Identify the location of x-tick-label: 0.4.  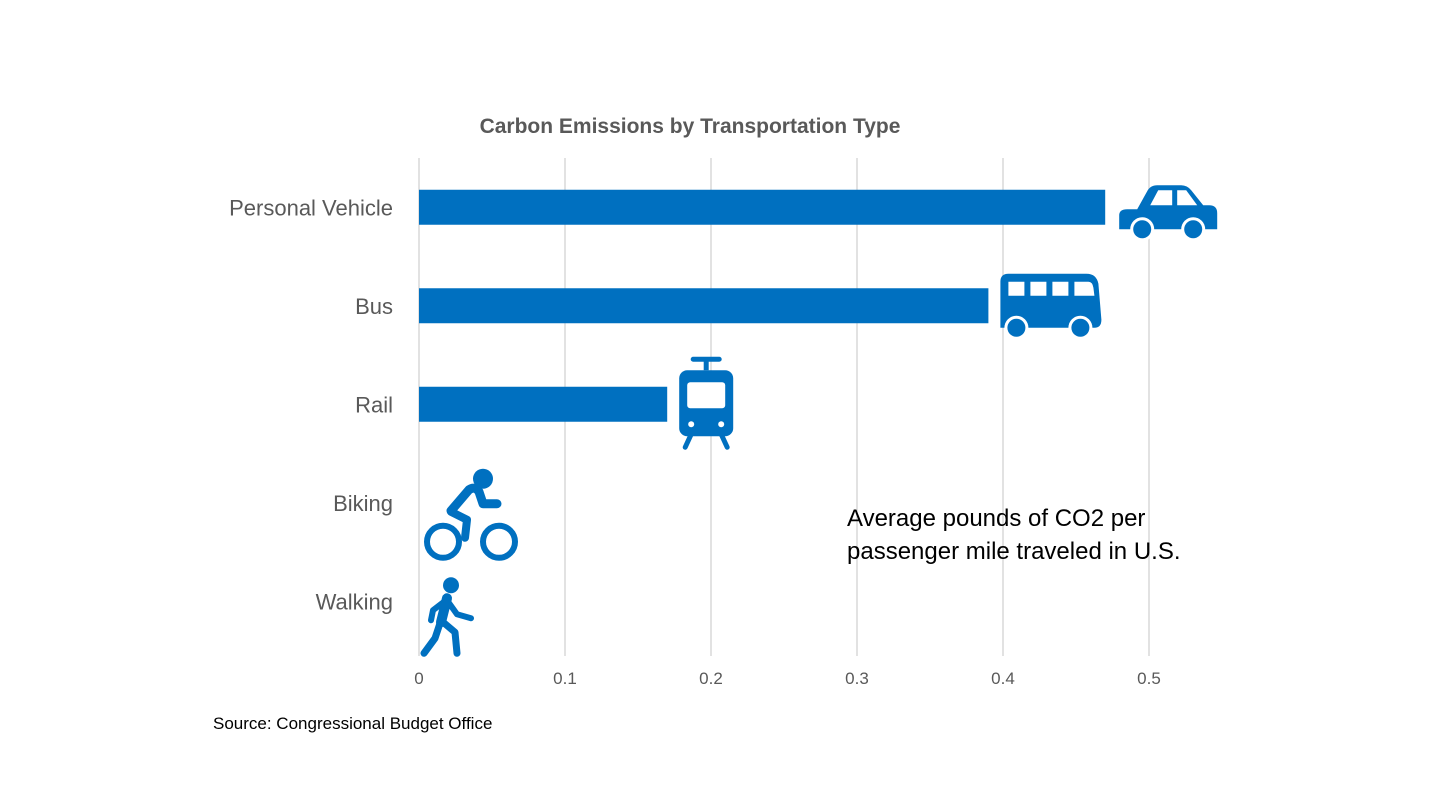
(1003, 678).